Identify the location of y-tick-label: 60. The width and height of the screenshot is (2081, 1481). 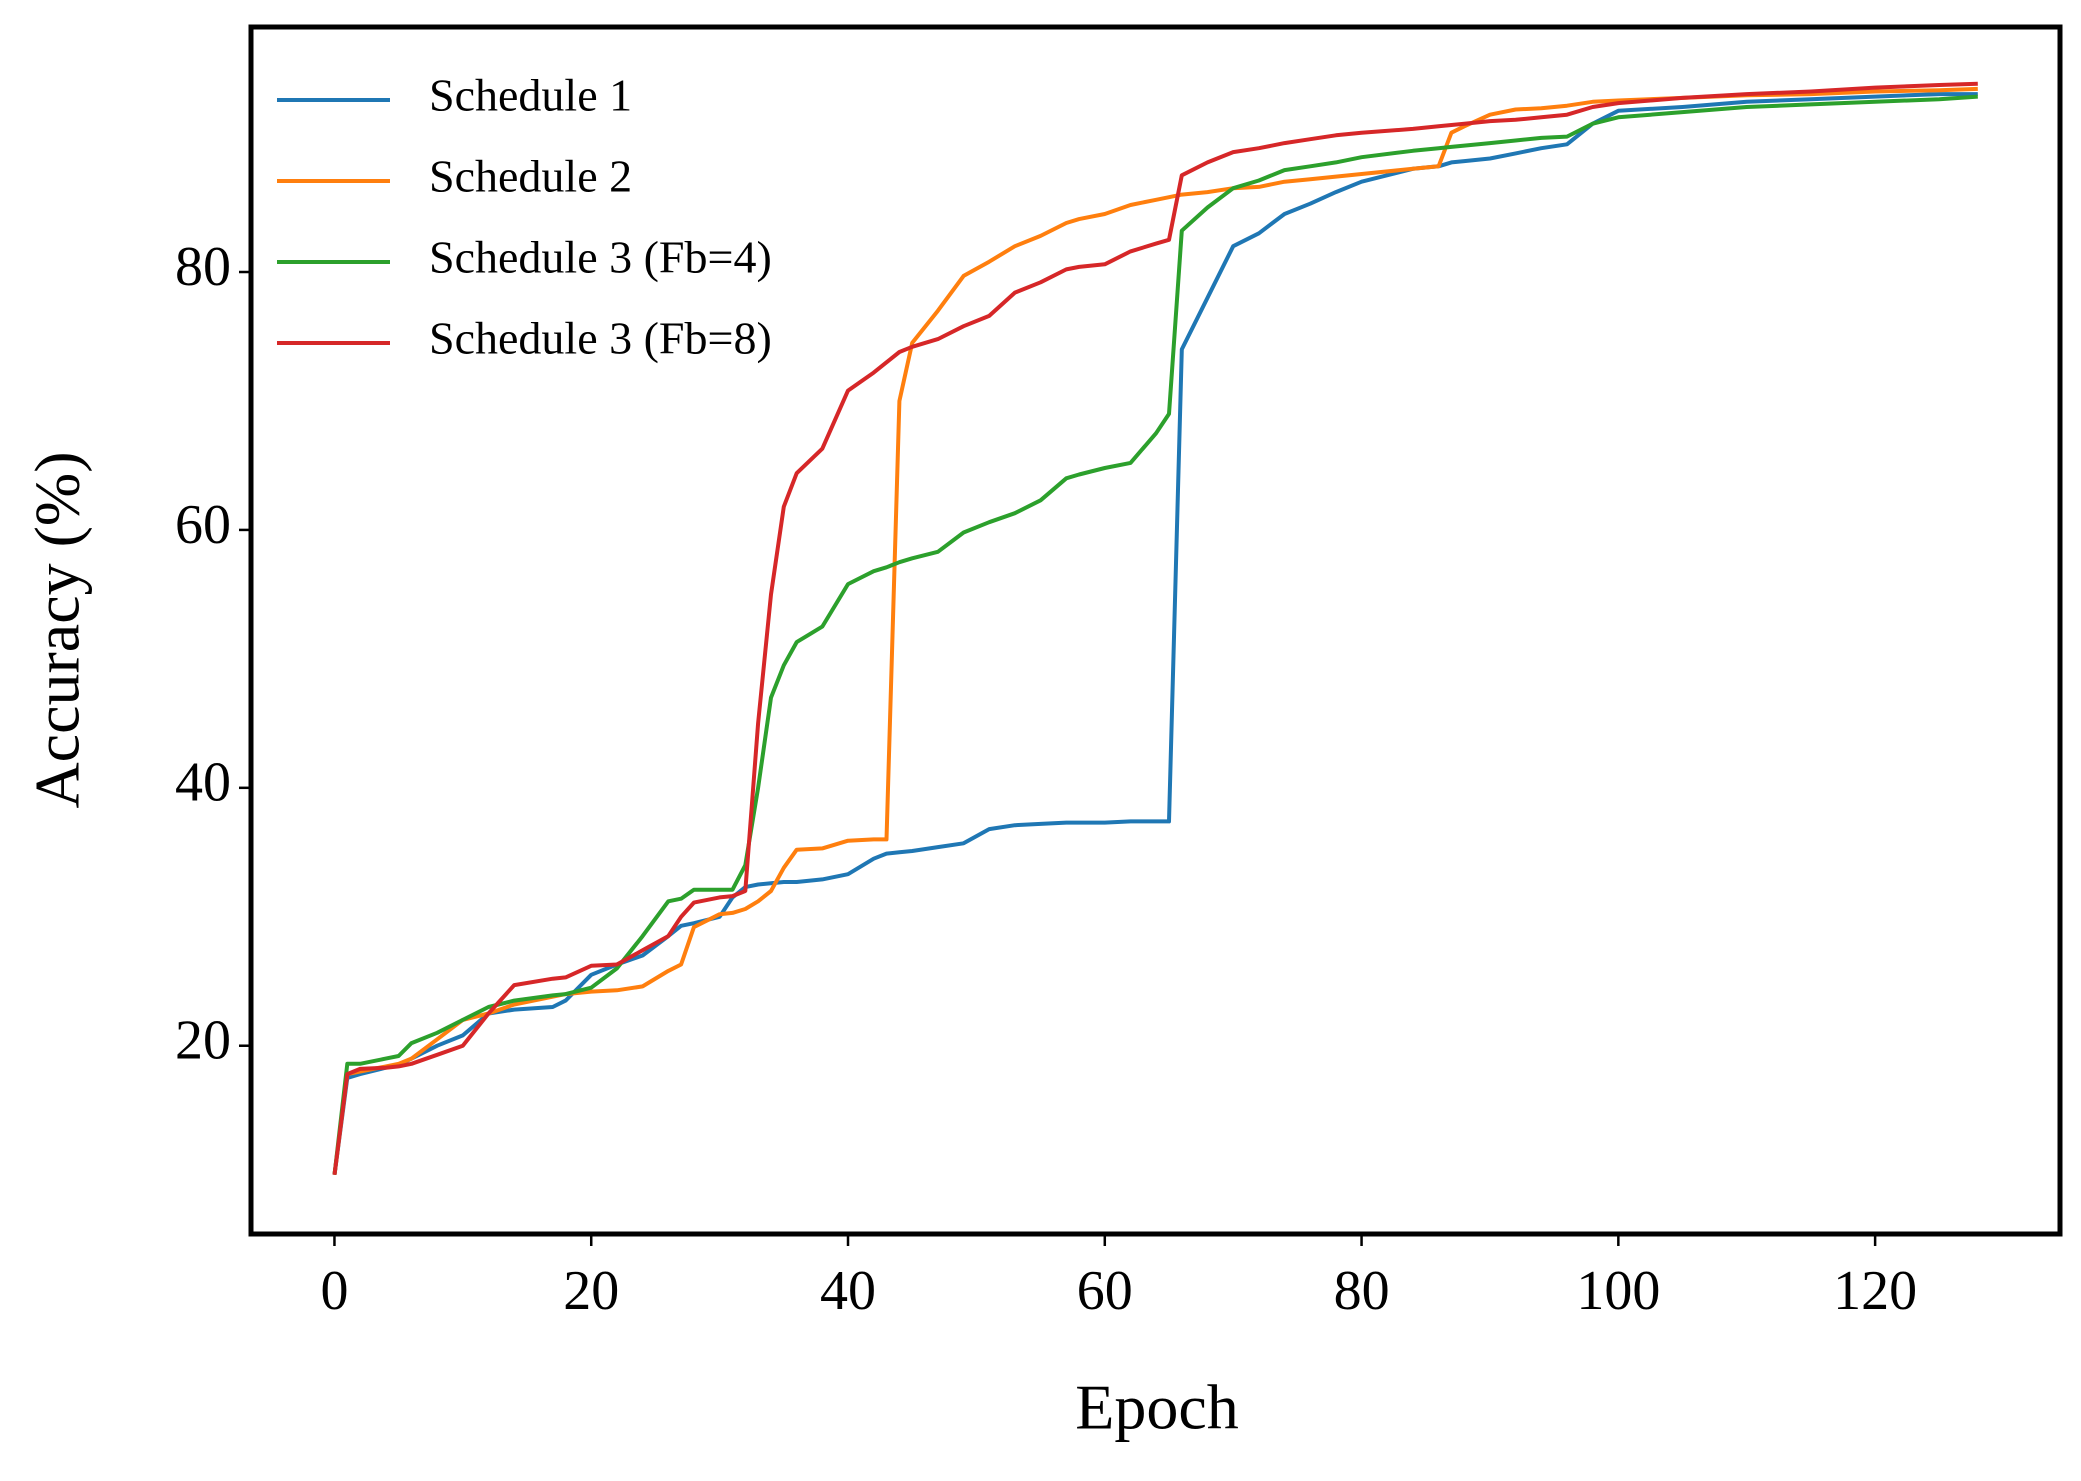
(203, 525).